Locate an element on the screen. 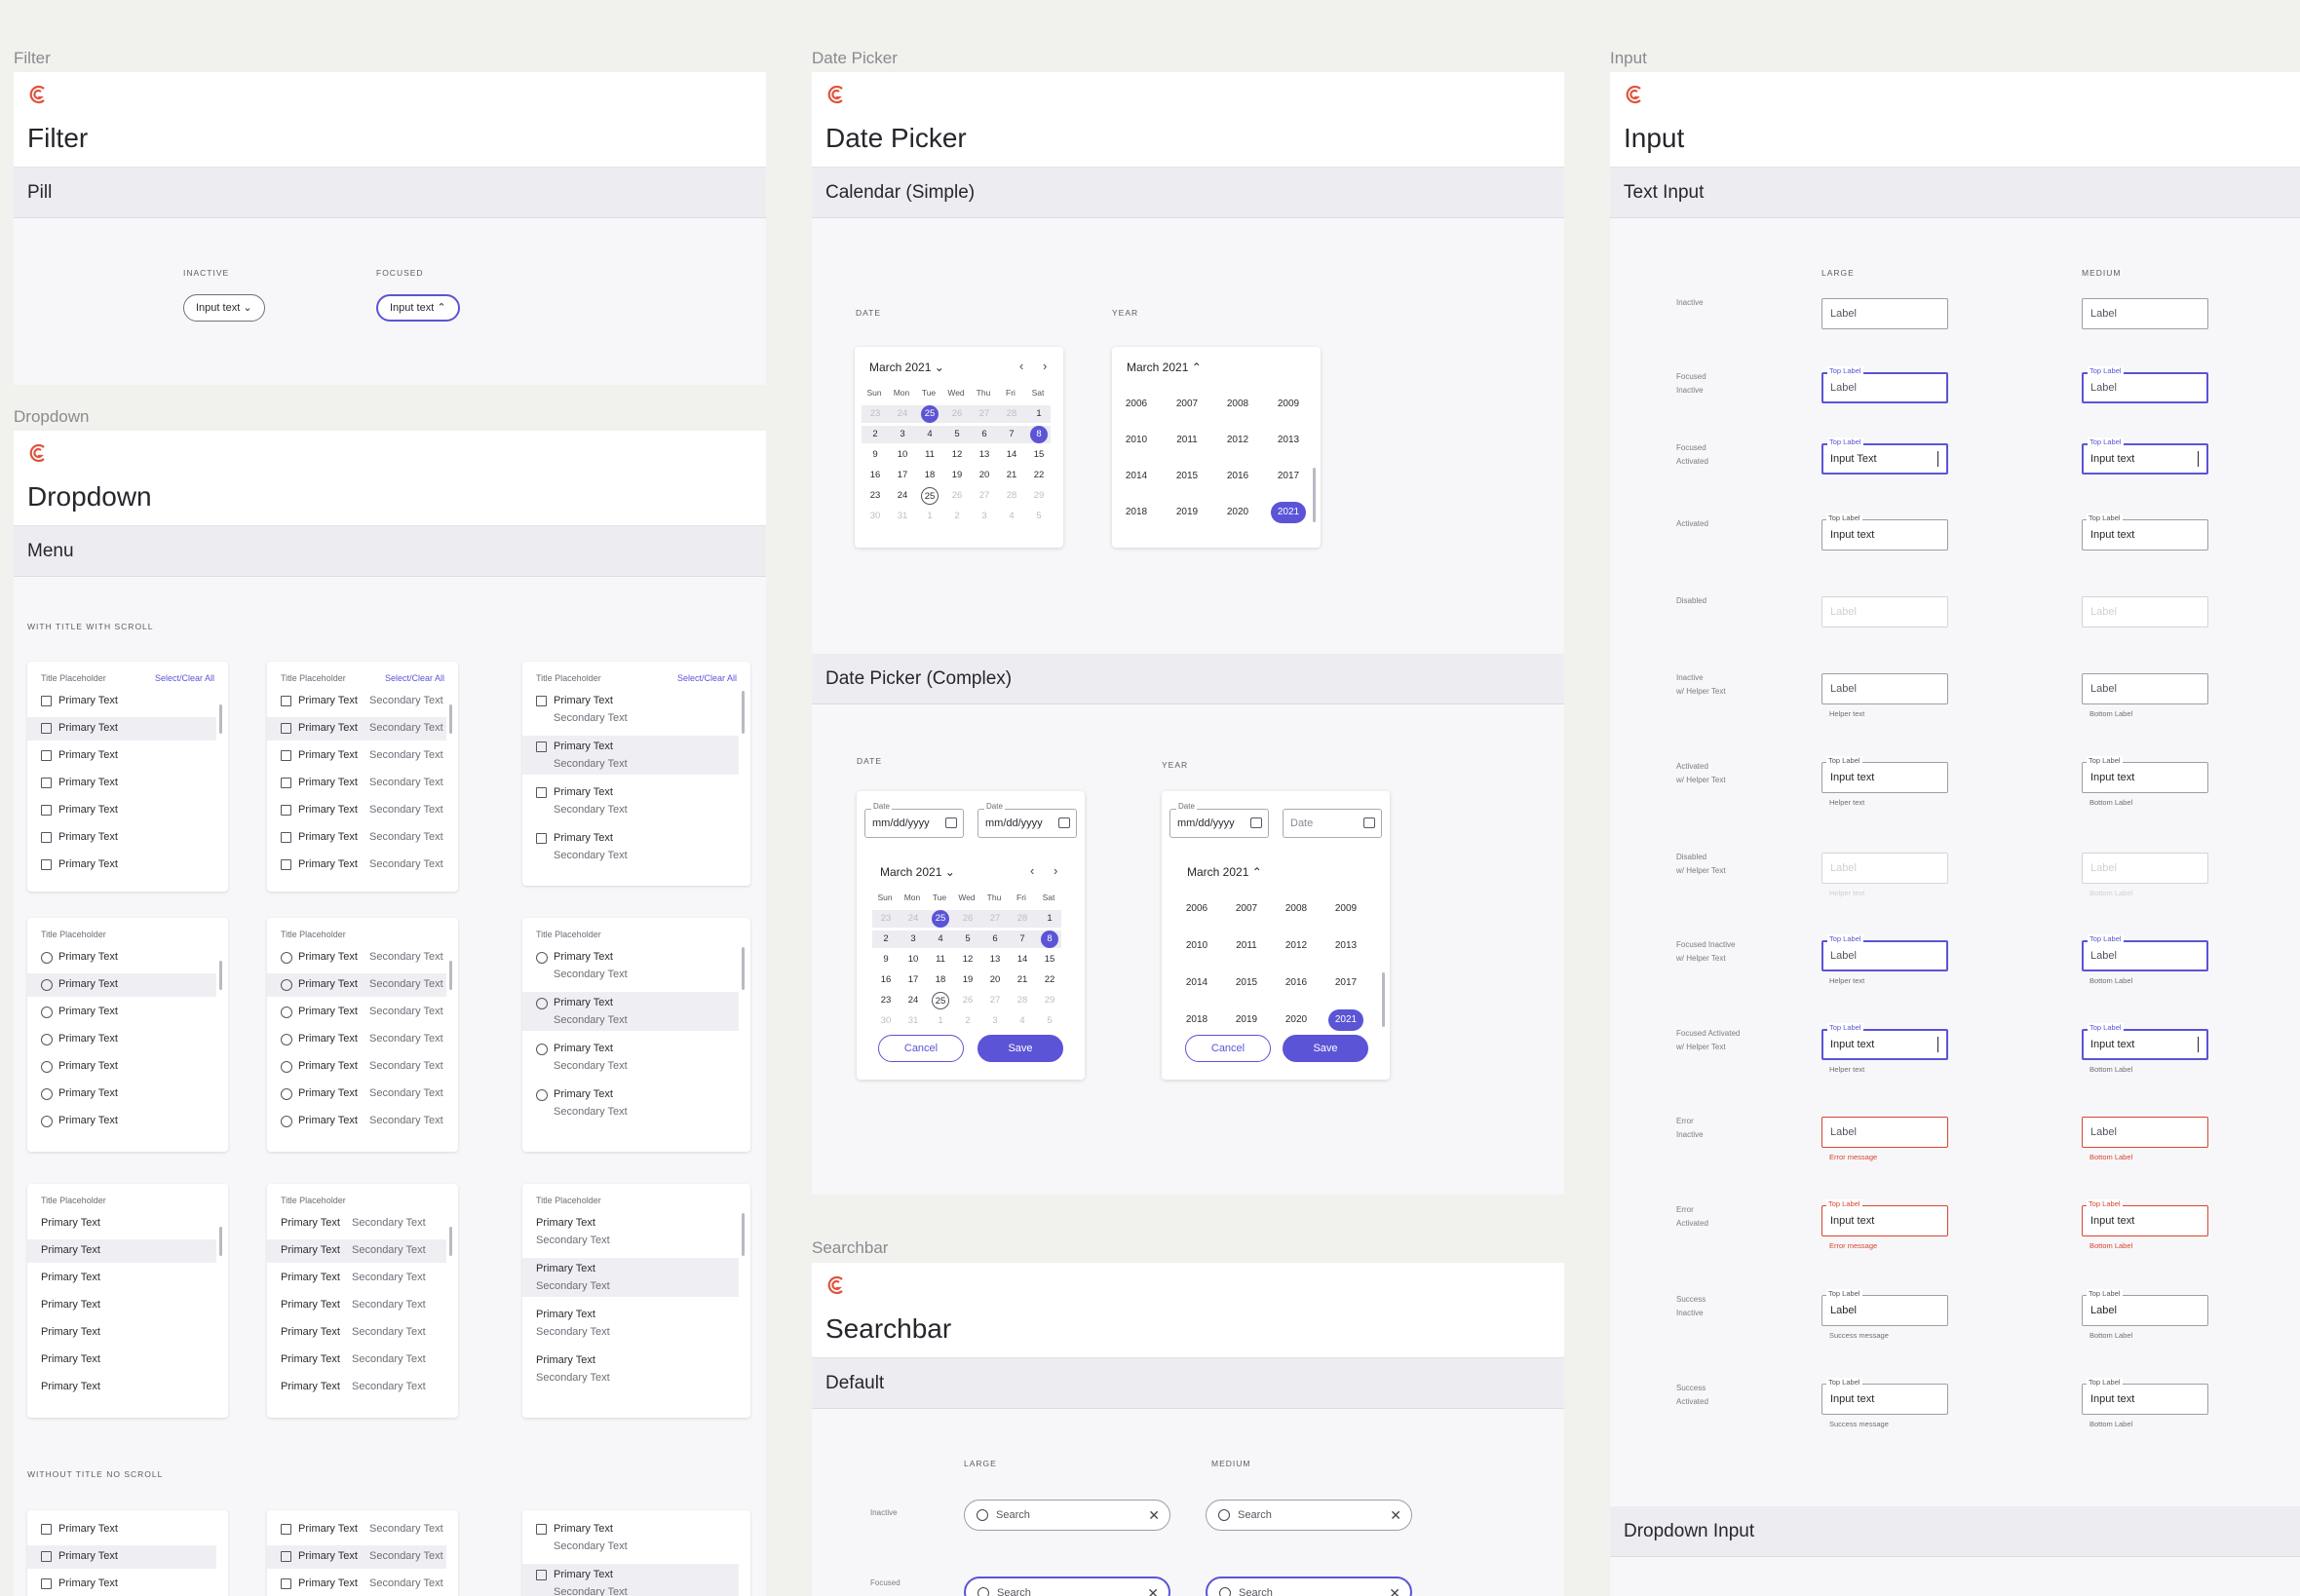 The image size is (2300, 1596). calendar-day: 23 is located at coordinates (875, 413).